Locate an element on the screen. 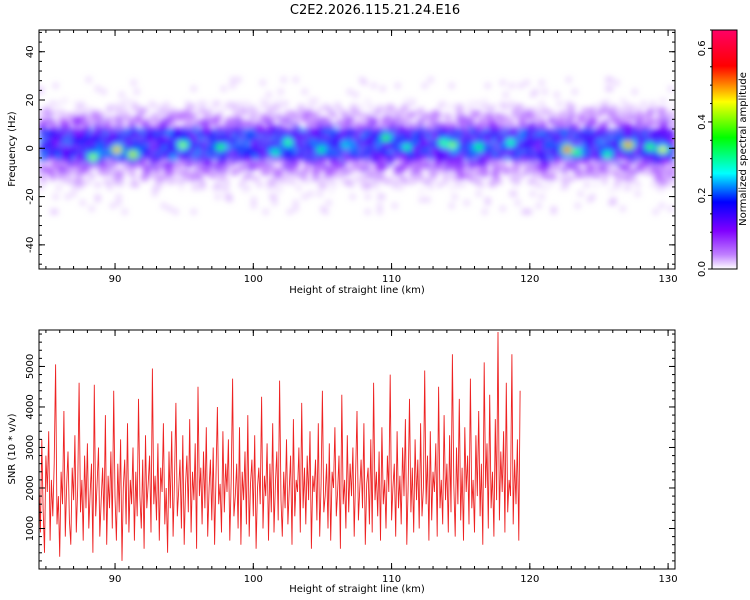 The image size is (750, 600). spectrogram-xtick-label: 90 is located at coordinates (115, 279).